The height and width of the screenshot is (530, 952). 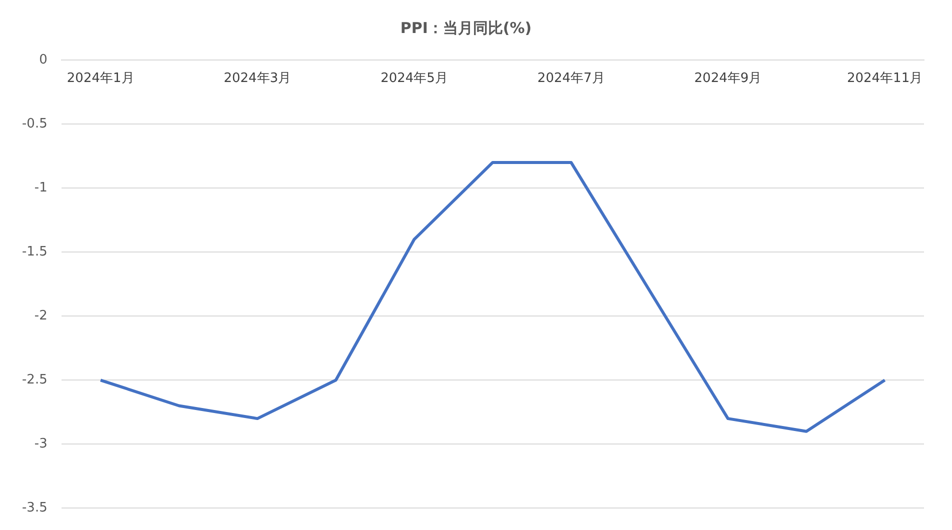 I want to click on x-tick-label: 2024年1月, so click(x=100, y=78).